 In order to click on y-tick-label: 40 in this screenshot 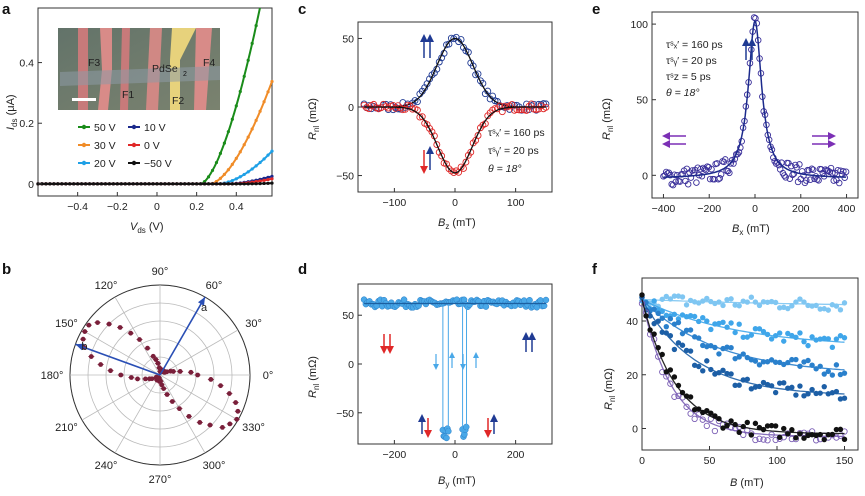, I will do `click(632, 322)`.